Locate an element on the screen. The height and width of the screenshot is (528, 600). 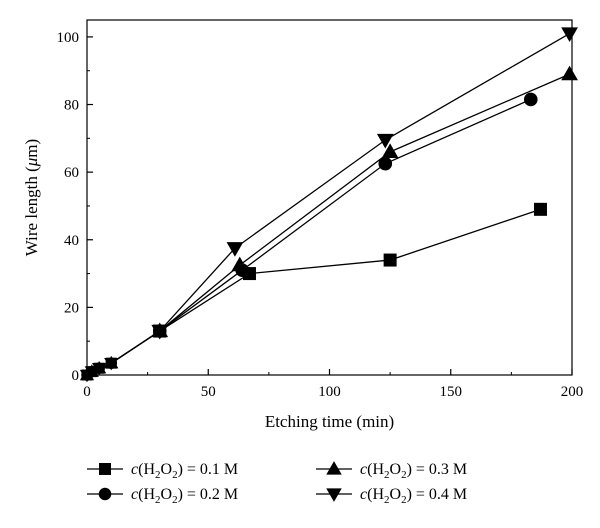
legend-marker-circle is located at coordinates (105, 494).